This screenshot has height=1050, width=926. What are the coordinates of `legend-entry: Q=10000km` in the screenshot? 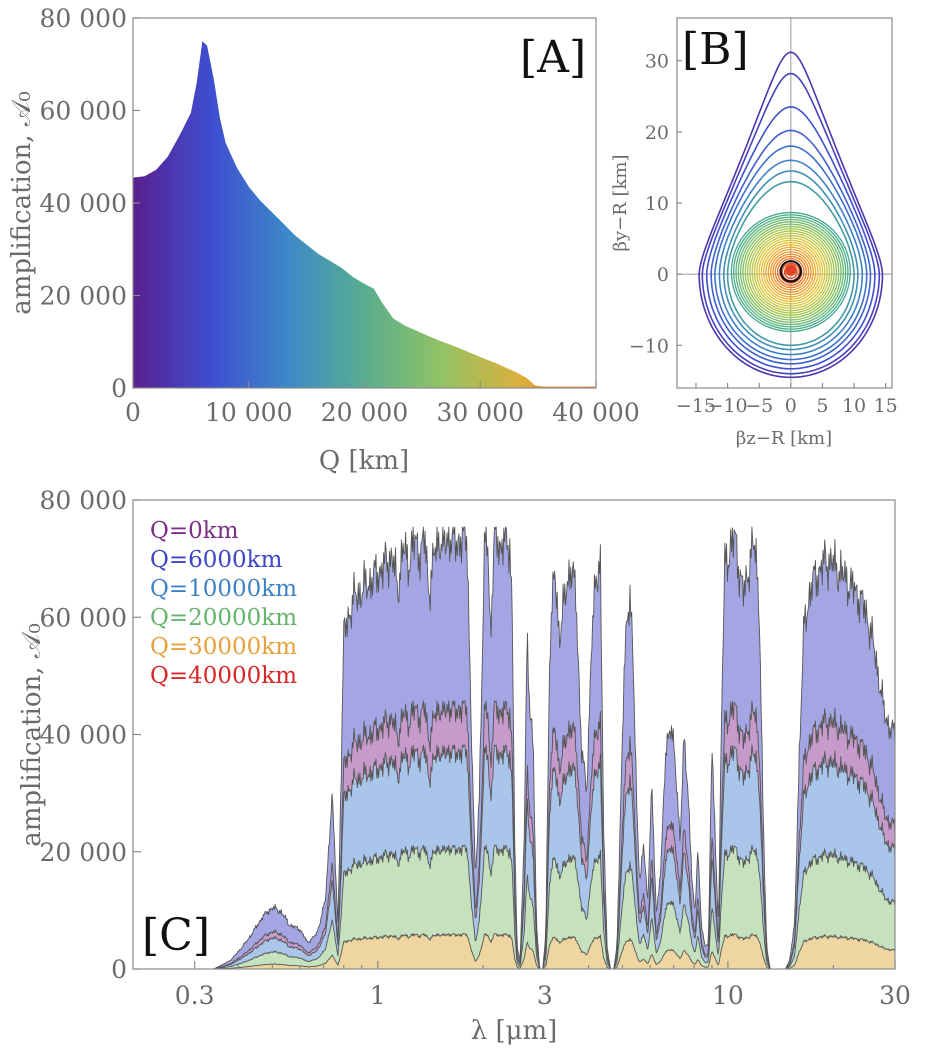 It's located at (223, 589).